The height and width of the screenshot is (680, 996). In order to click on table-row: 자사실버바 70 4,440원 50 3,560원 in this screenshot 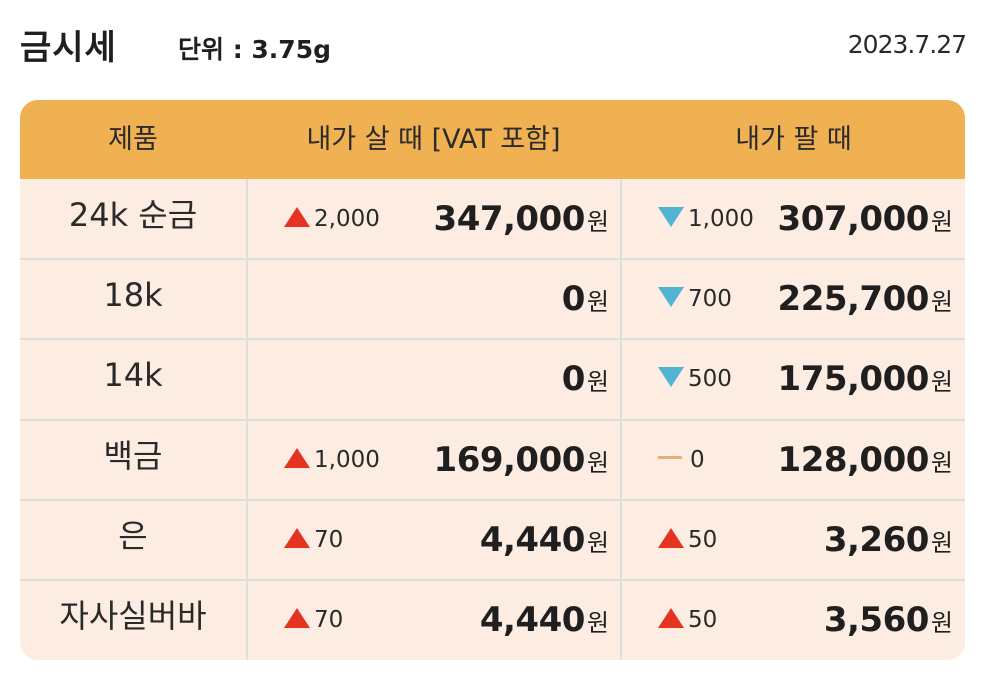, I will do `click(492, 620)`.